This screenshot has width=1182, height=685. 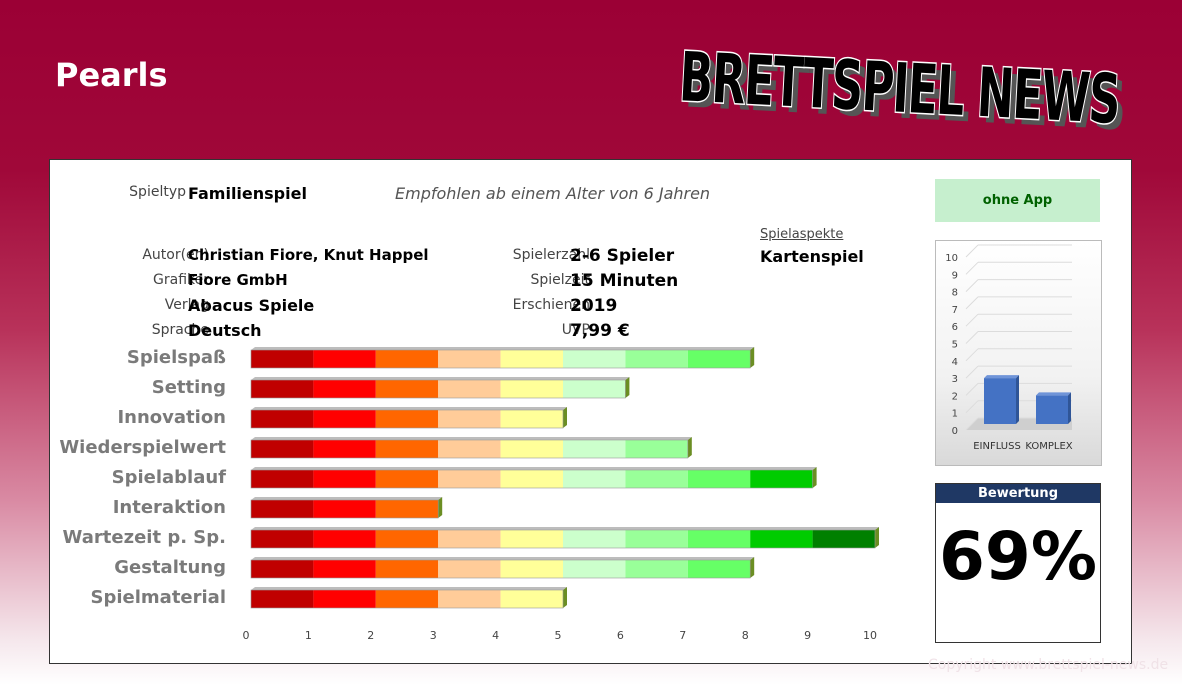 I want to click on complexity-chart-box: 0 1 2 3 4 5 6 7 8 9 10 EINFLUSS KOMPLEX, so click(x=1018, y=353).